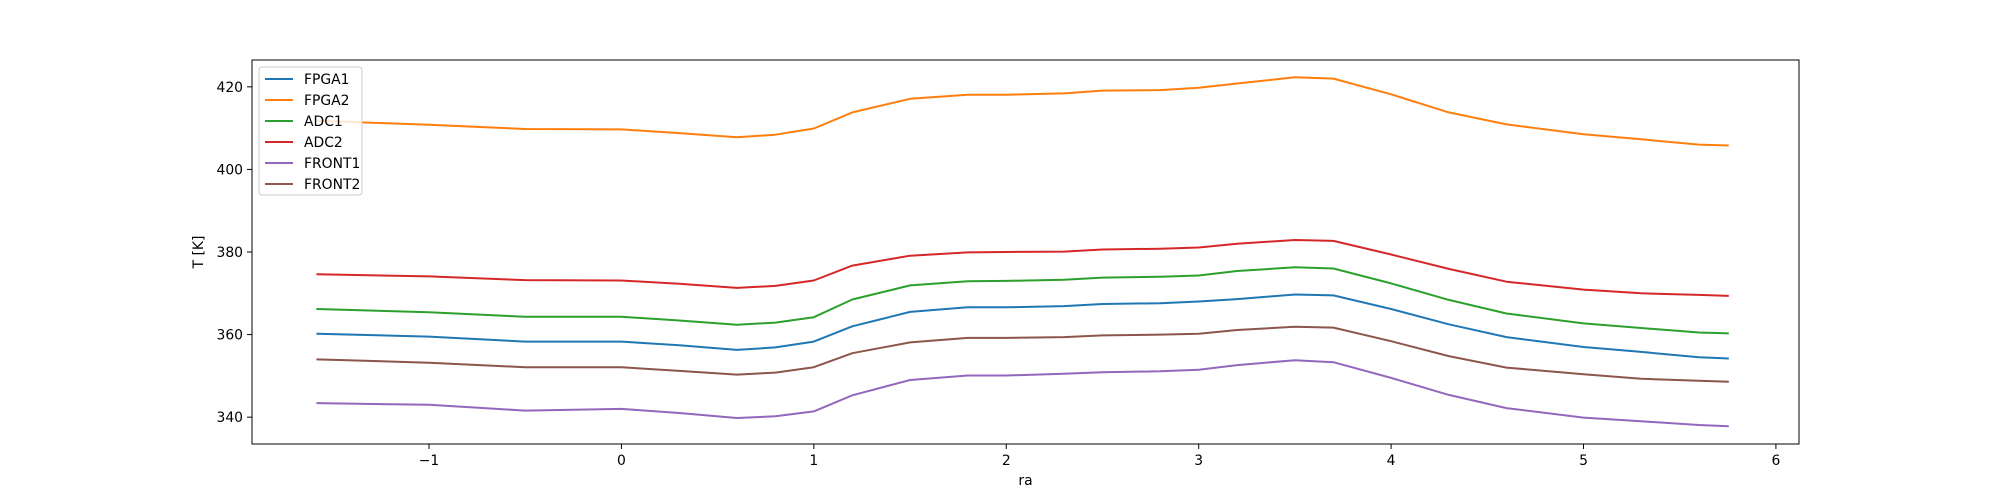 The height and width of the screenshot is (500, 2000). I want to click on legend-label-adc1: ADC1, so click(323, 122).